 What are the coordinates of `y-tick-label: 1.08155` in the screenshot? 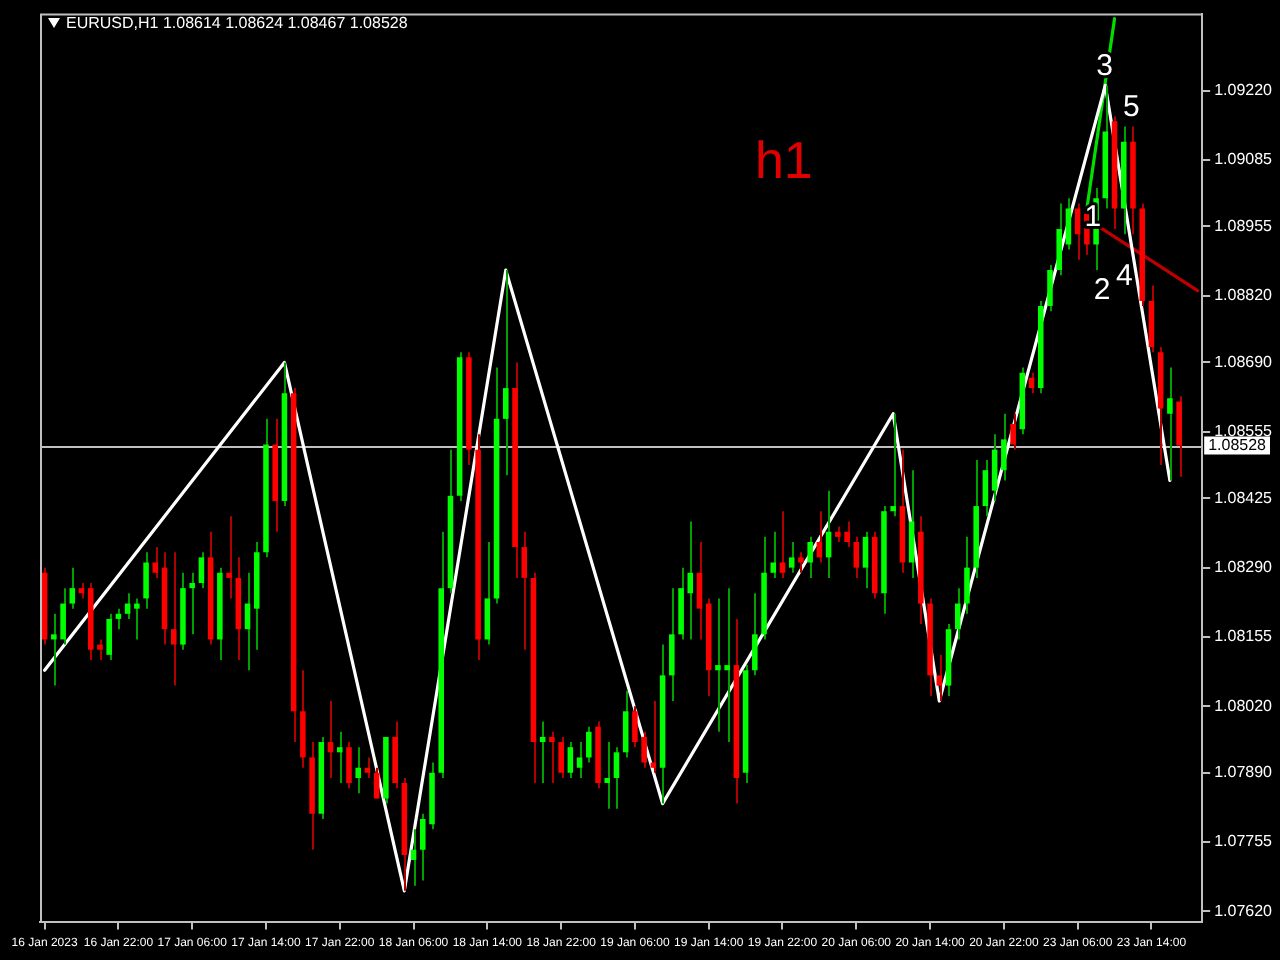 It's located at (1244, 636).